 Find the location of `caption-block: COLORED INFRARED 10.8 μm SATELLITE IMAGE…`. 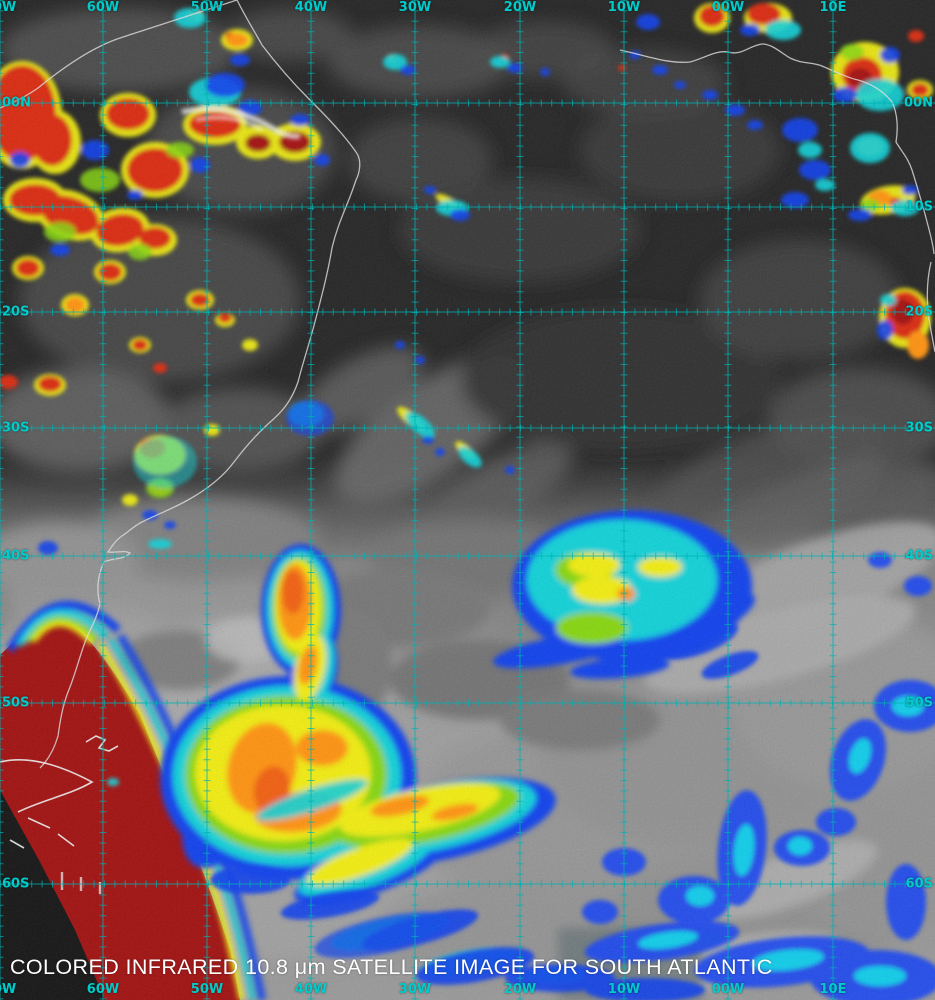

caption-block: COLORED INFRARED 10.8 μm SATELLITE IMAGE… is located at coordinates (391, 955).